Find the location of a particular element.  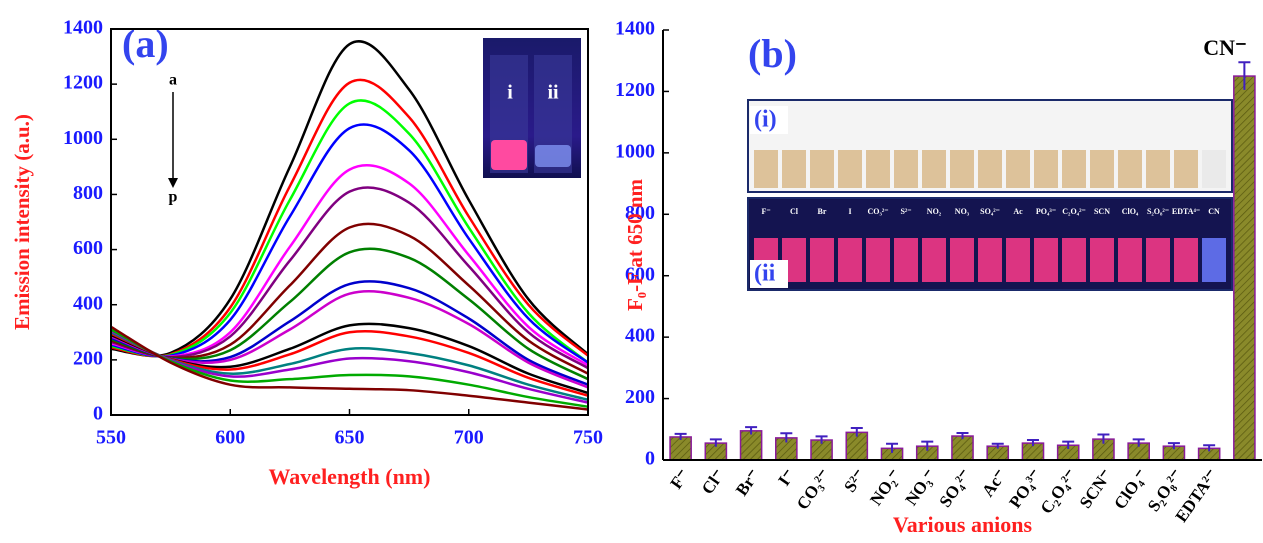

well-label: ClO₄ is located at coordinates (1130, 211).